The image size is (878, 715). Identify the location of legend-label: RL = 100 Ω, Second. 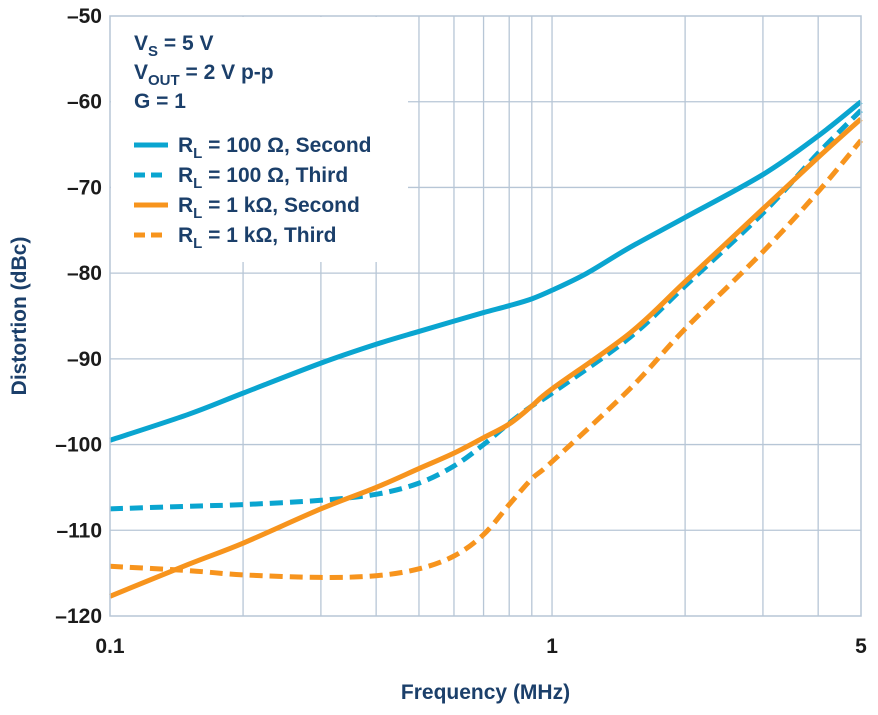
(275, 148).